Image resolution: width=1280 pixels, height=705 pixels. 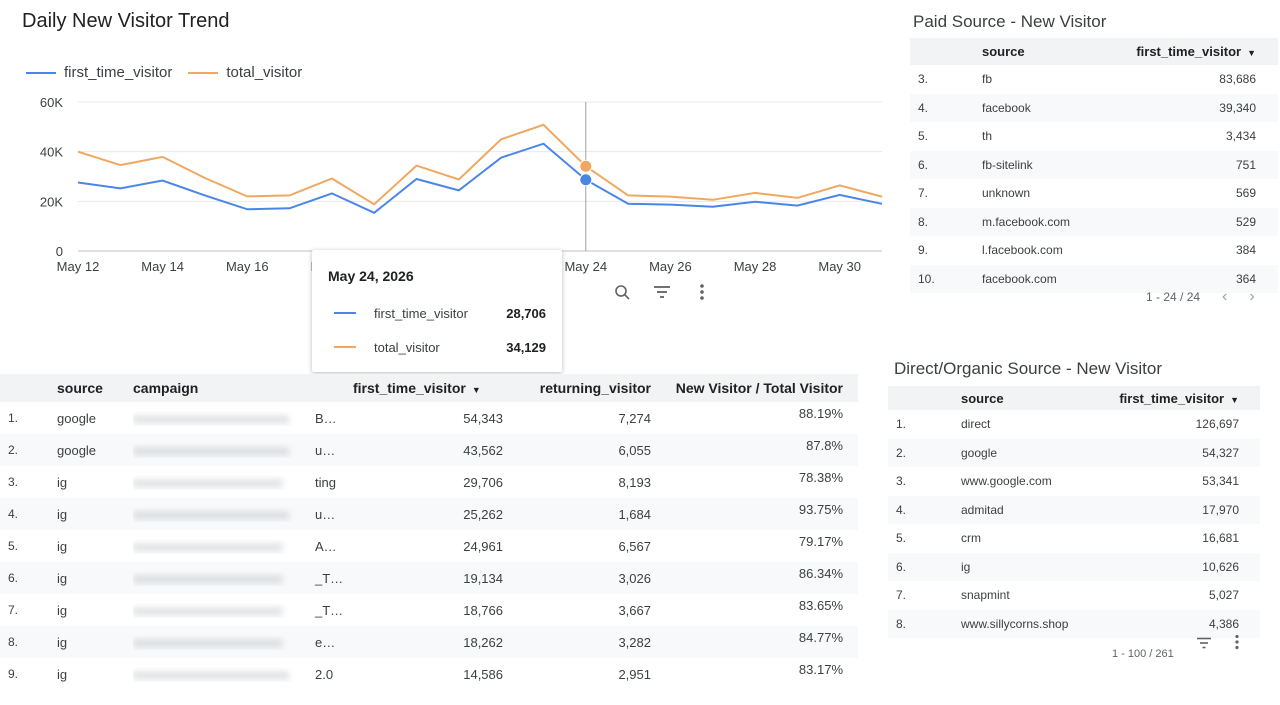 What do you see at coordinates (1074, 481) in the screenshot?
I see `table-row: 3. www.google.com 53,341` at bounding box center [1074, 481].